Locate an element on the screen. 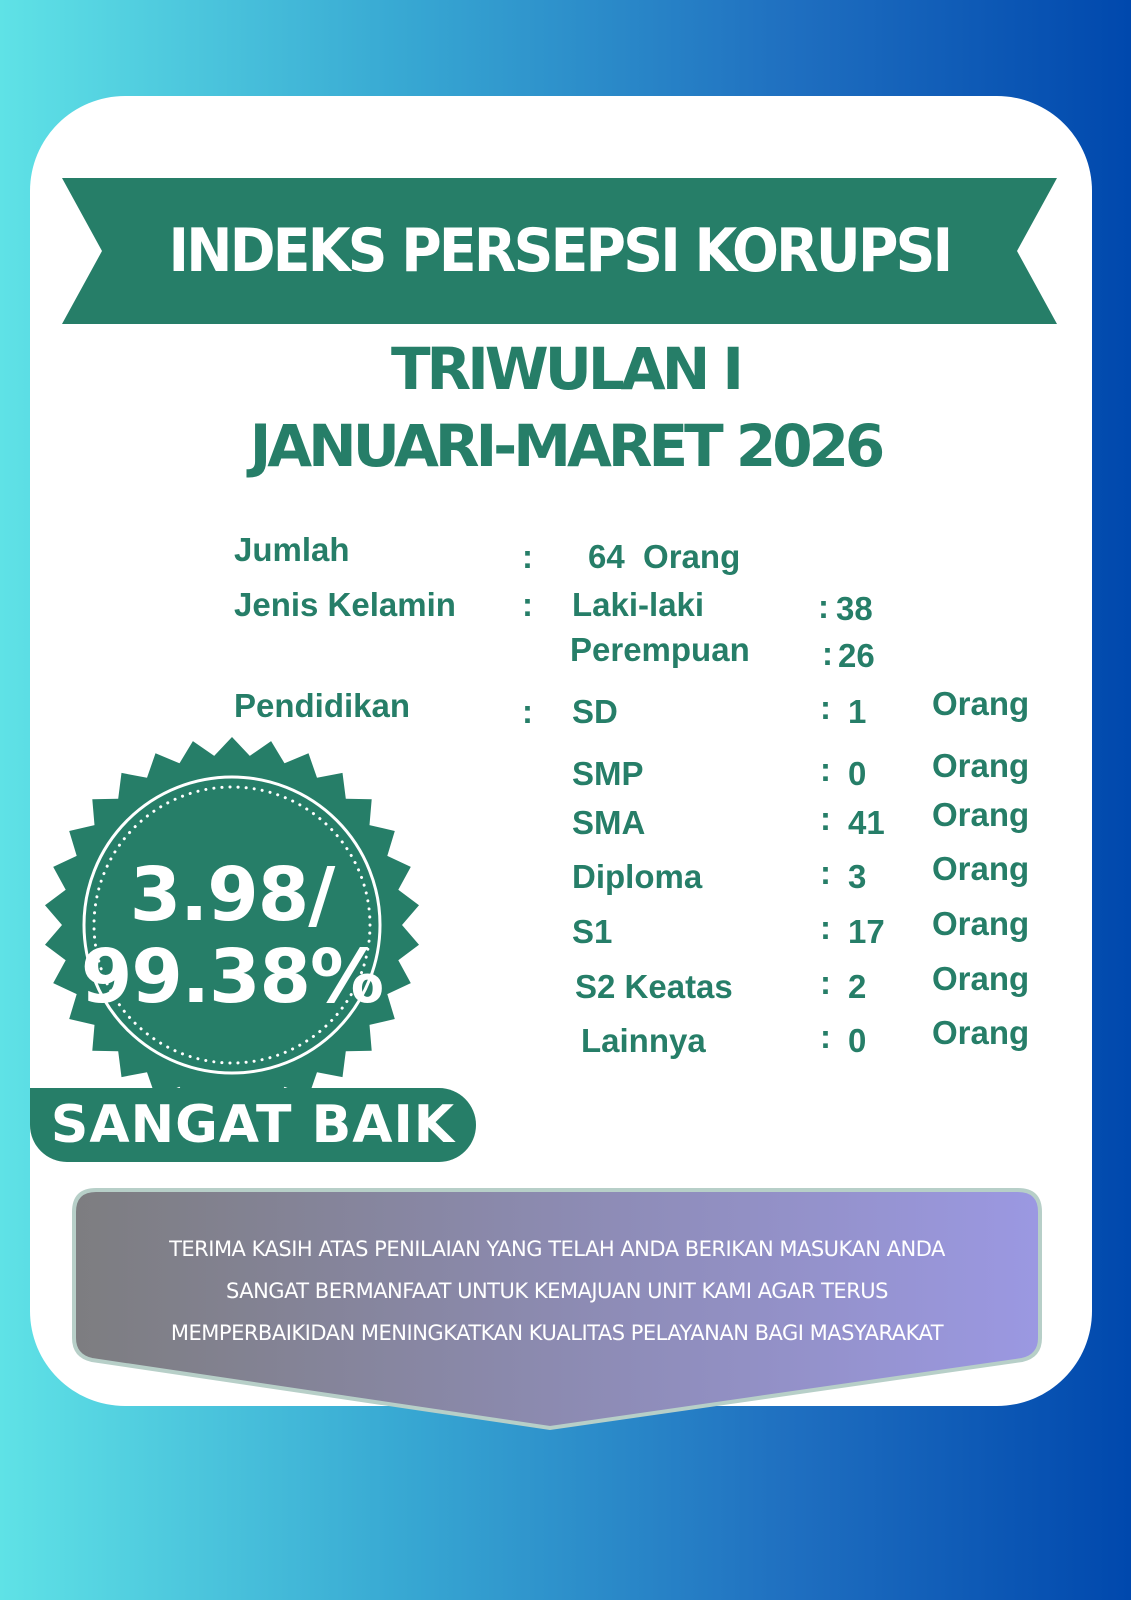 This screenshot has height=1600, width=1131. score-percent: 99.38% is located at coordinates (232, 977).